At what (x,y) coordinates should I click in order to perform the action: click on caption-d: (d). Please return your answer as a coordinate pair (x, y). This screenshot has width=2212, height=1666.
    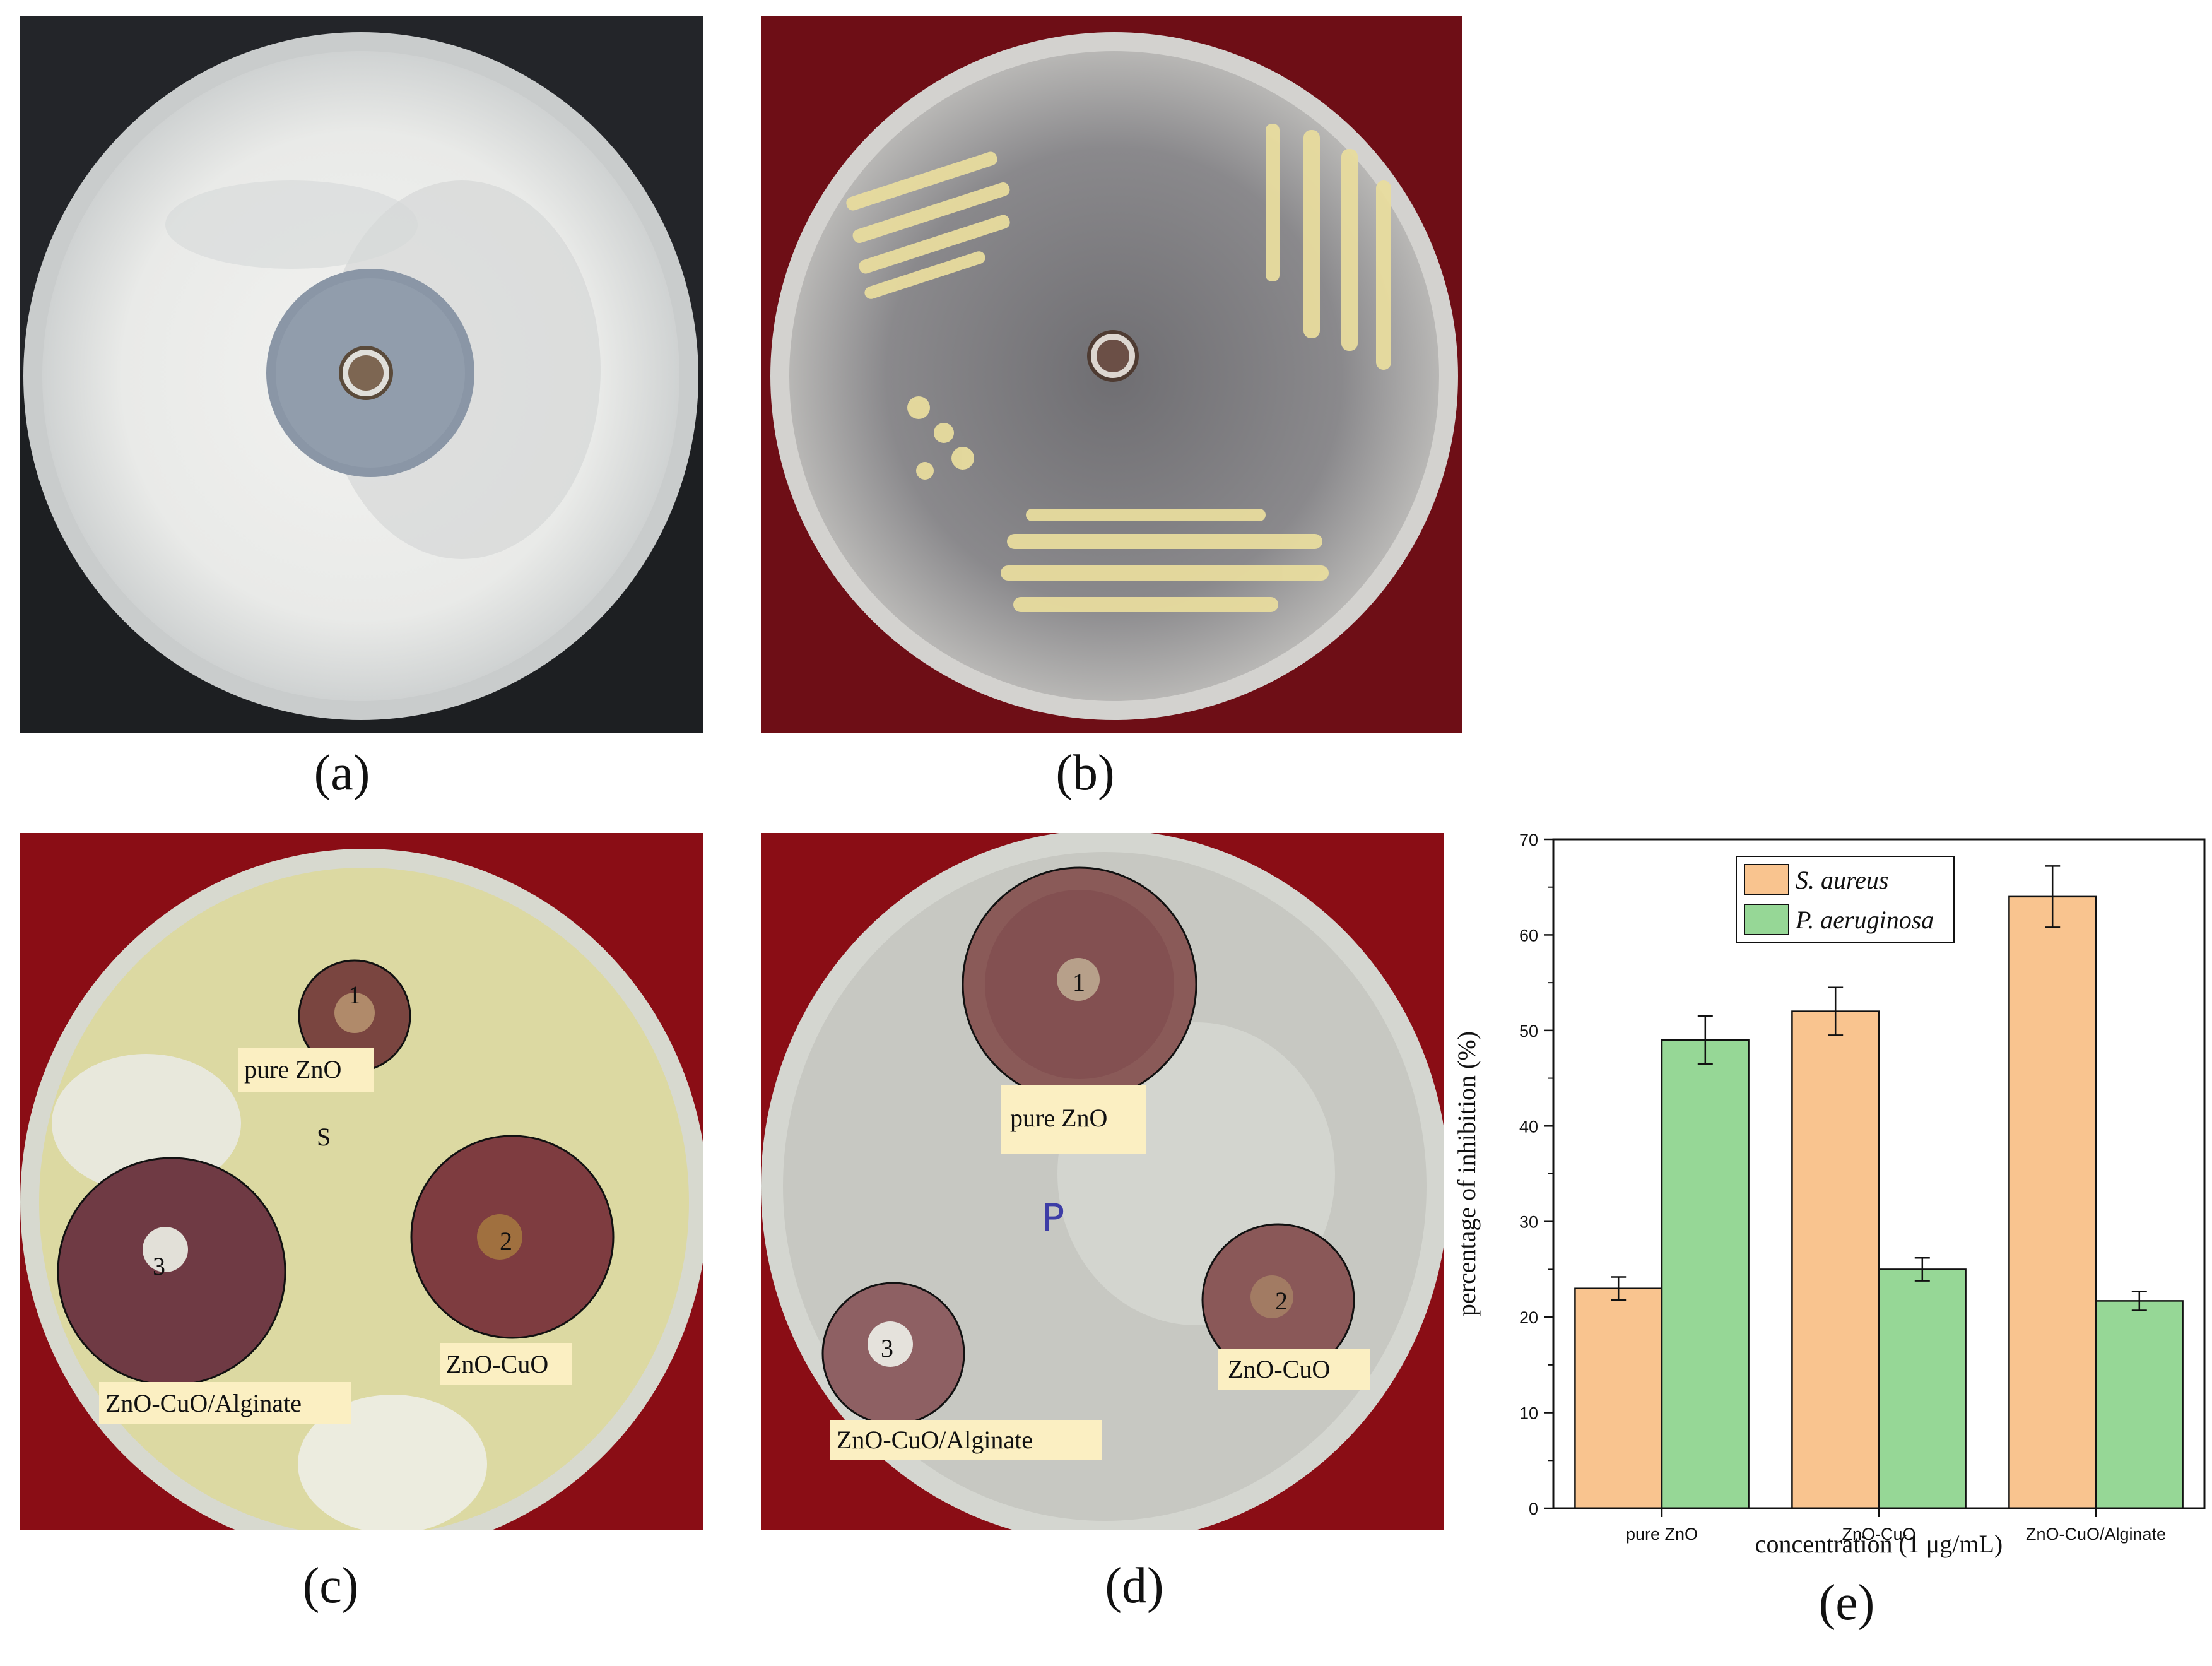
    Looking at the image, I should click on (1134, 1586).